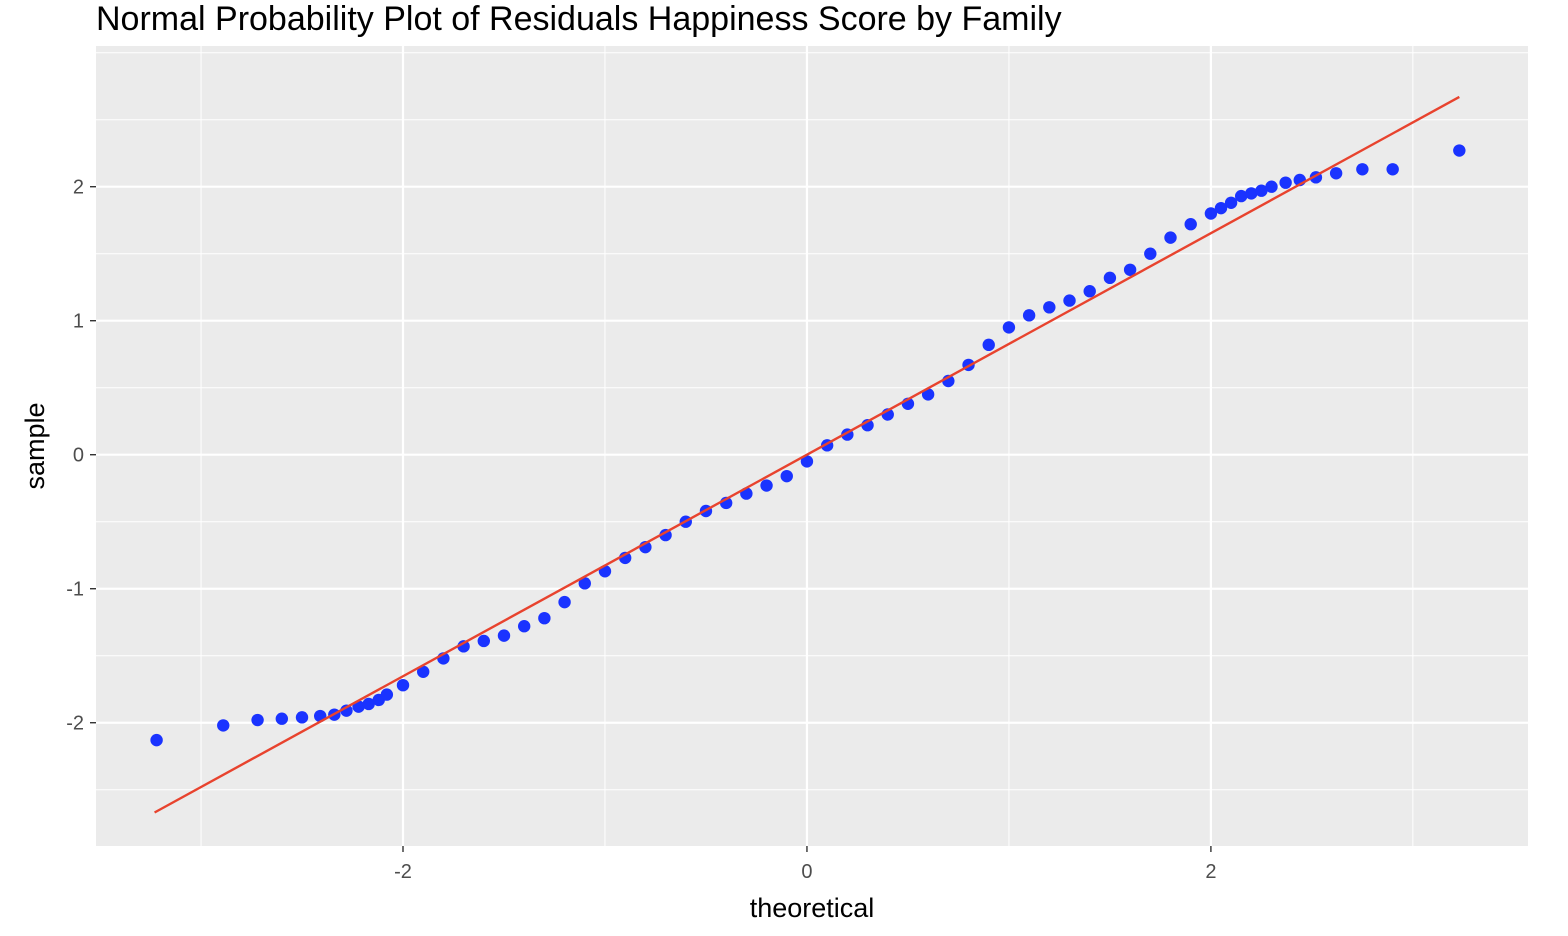 The image size is (1568, 936). What do you see at coordinates (78, 188) in the screenshot?
I see `y-tick-label: 2` at bounding box center [78, 188].